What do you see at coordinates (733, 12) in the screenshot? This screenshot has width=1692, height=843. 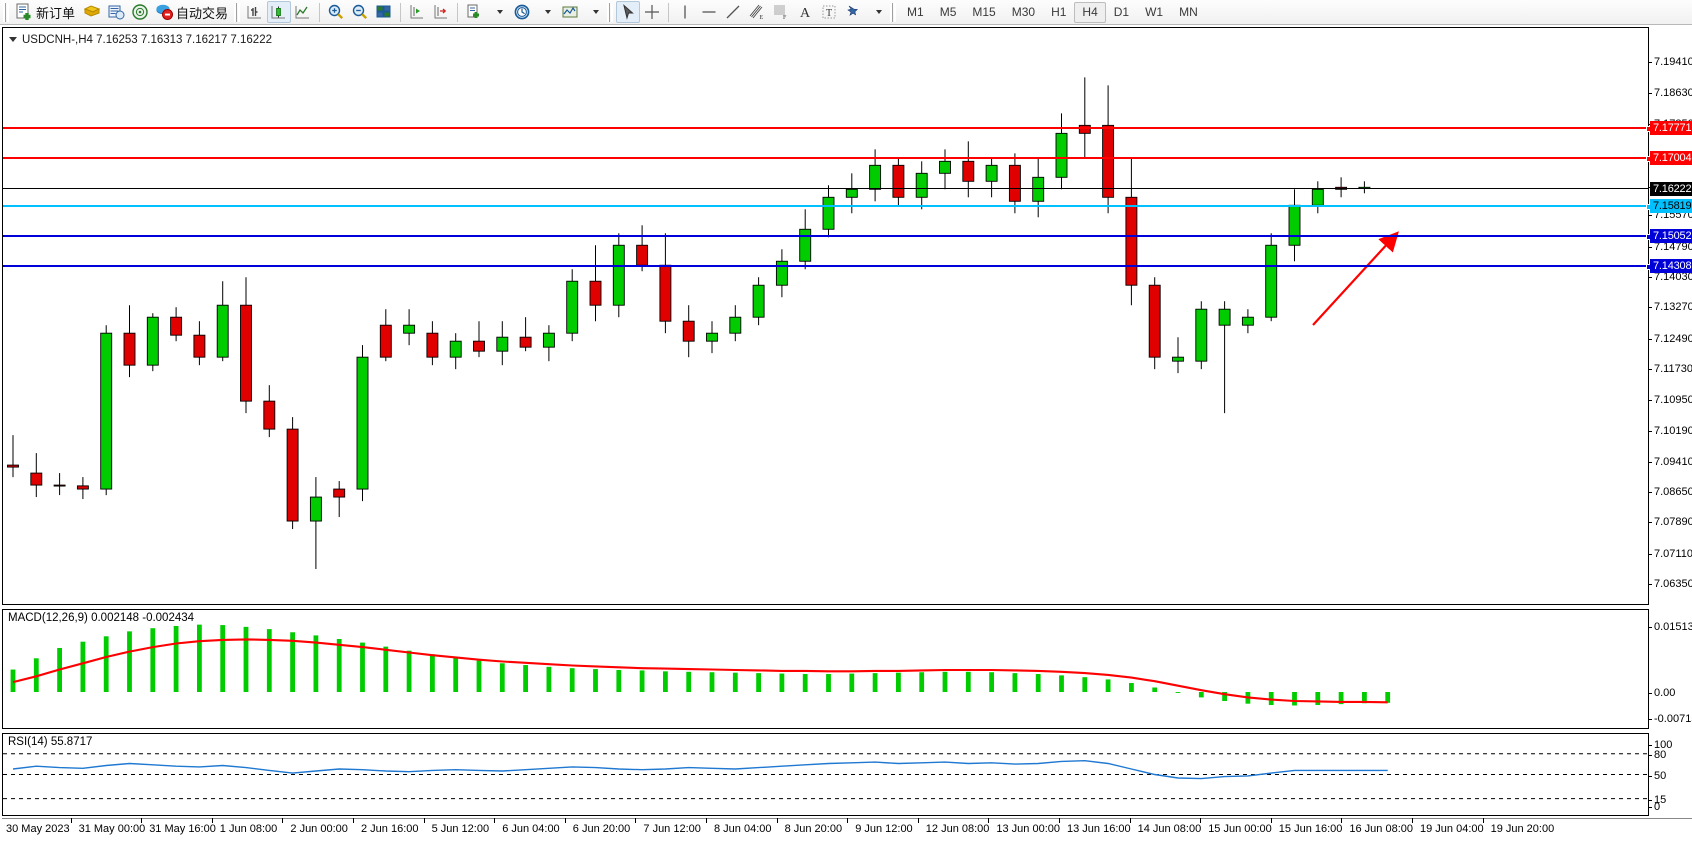 I see `trendline-button` at bounding box center [733, 12].